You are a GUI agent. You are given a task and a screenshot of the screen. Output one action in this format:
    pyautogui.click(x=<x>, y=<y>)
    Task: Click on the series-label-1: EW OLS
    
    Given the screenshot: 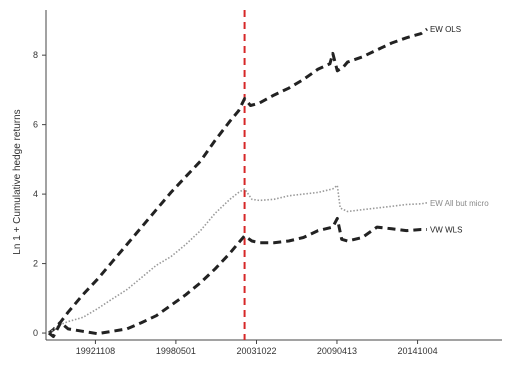 What is the action you would take?
    pyautogui.click(x=445, y=29)
    